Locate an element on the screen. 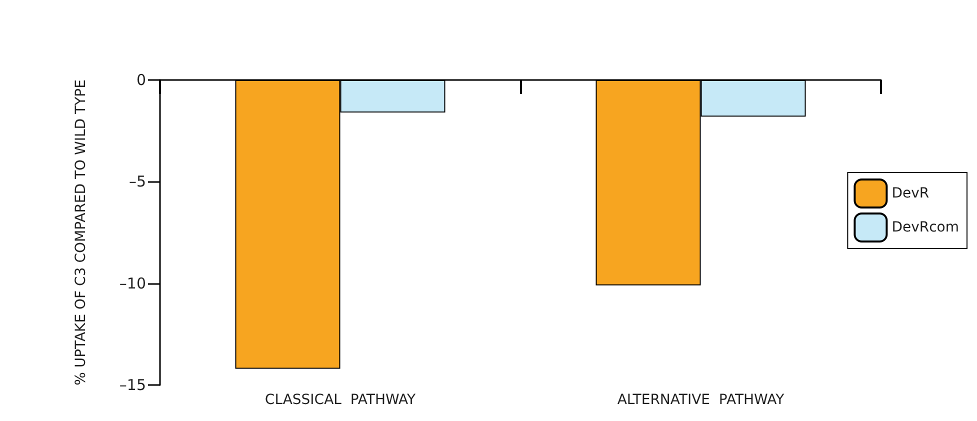 The image size is (977, 421). x-tick-label: CLASSICAL PATHWAY is located at coordinates (340, 400).